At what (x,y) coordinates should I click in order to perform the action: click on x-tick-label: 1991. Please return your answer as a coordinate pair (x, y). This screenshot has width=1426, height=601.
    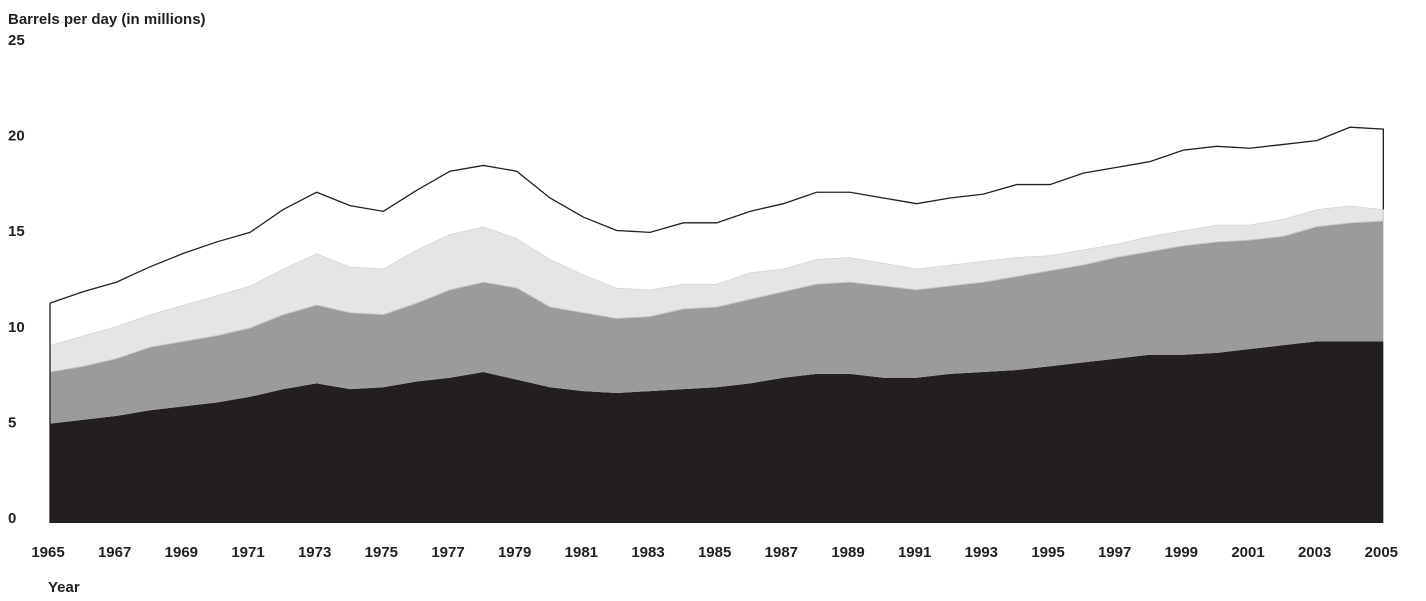
    Looking at the image, I should click on (914, 552).